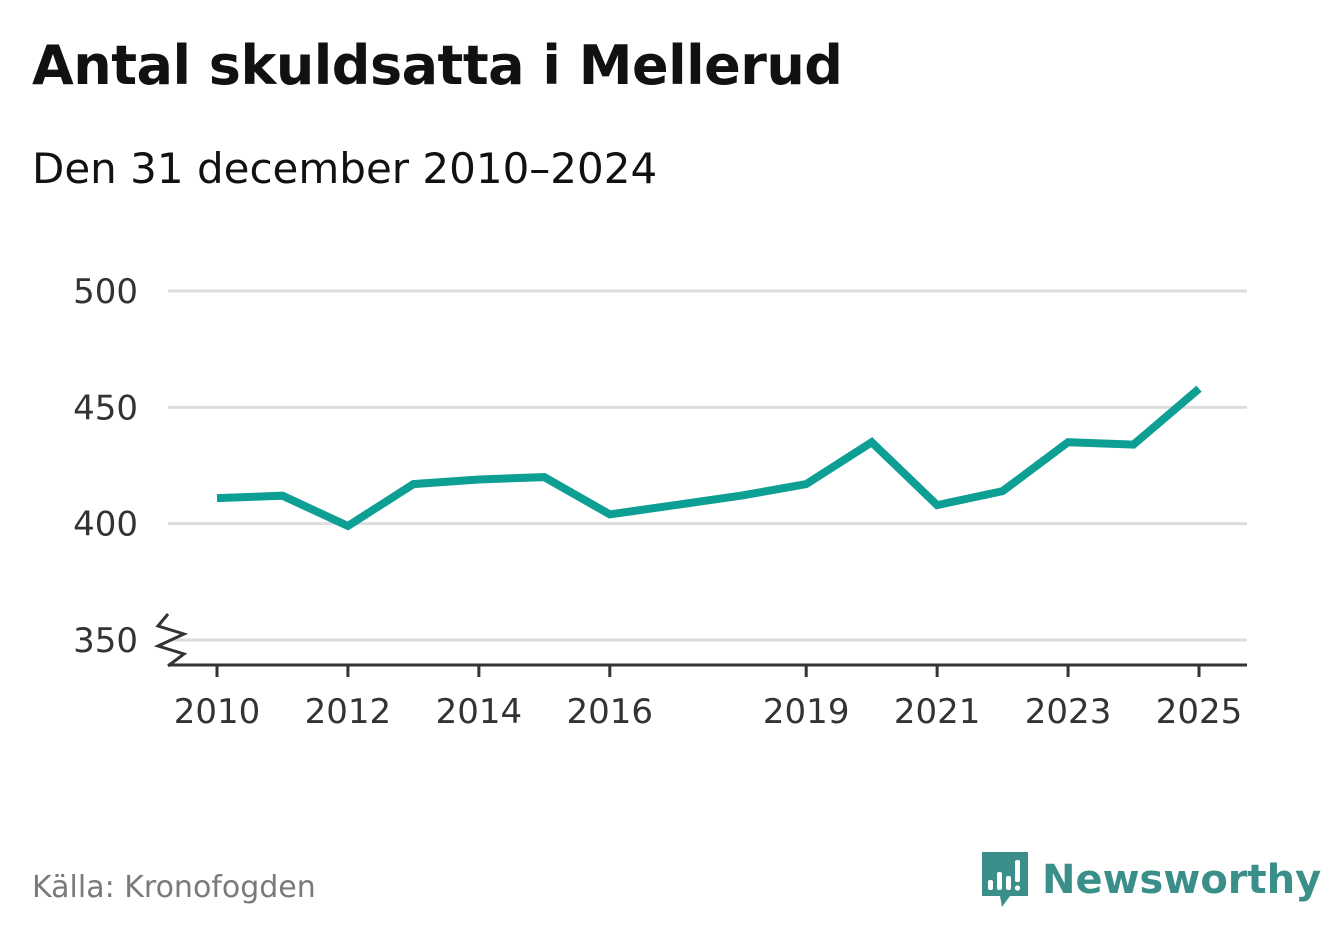 Image resolution: width=1322 pixels, height=939 pixels. I want to click on x-tick-label: 2023, so click(1068, 712).